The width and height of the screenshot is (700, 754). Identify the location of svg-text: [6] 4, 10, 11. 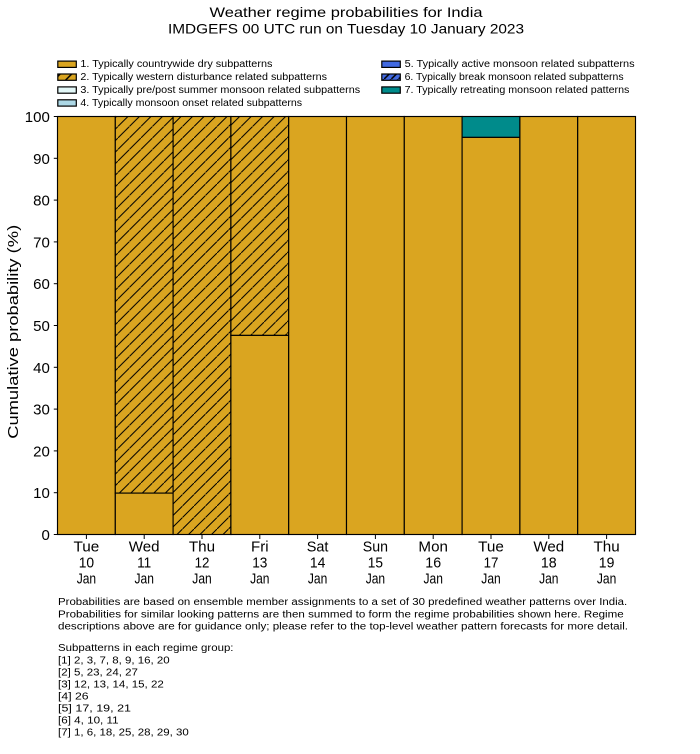
(88, 721).